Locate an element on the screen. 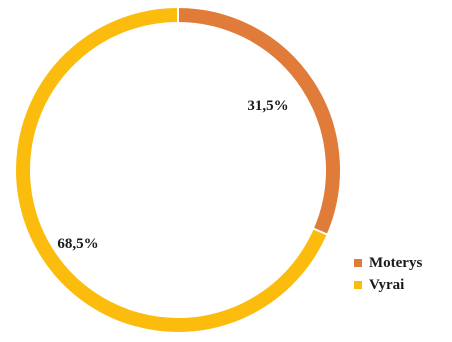 Image resolution: width=452 pixels, height=342 pixels. legend: Moterys Vyrai is located at coordinates (388, 274).